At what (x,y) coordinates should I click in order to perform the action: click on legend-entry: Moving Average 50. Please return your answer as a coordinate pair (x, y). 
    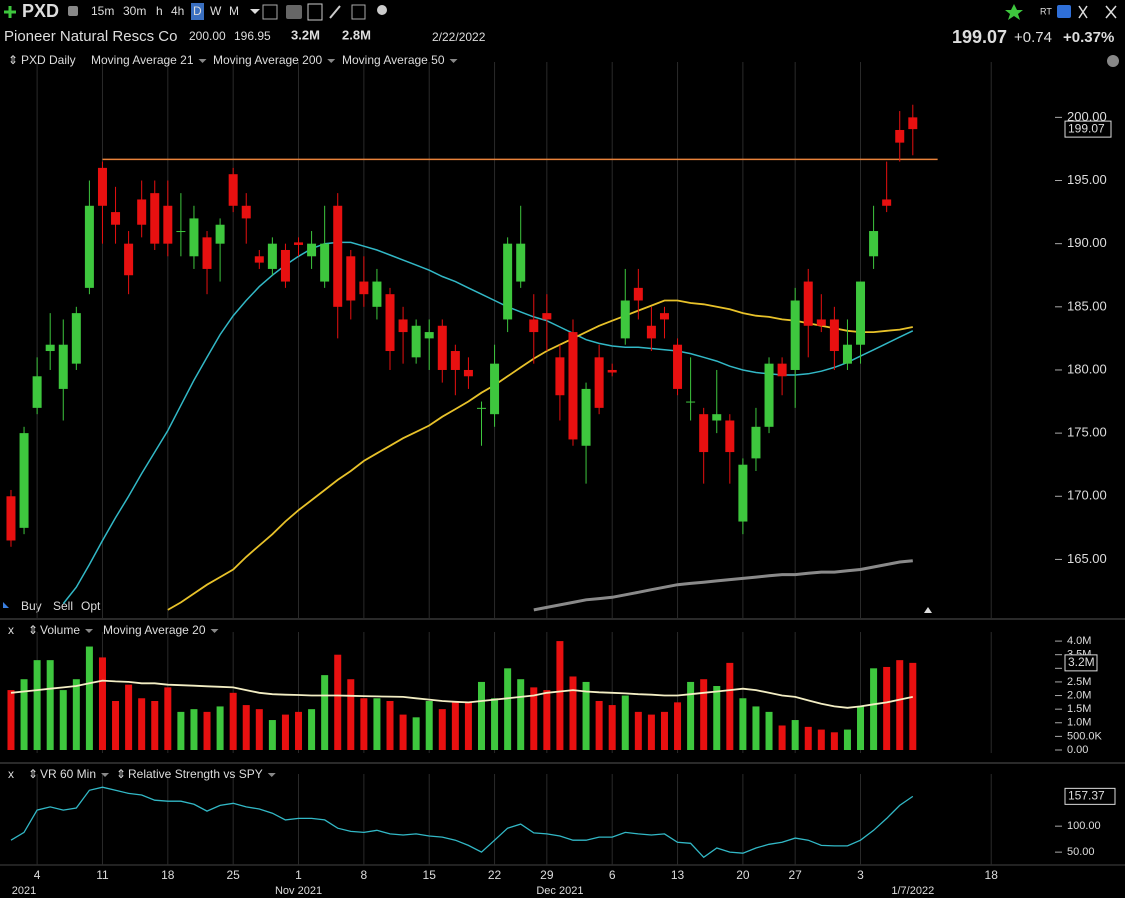
    Looking at the image, I should click on (393, 60).